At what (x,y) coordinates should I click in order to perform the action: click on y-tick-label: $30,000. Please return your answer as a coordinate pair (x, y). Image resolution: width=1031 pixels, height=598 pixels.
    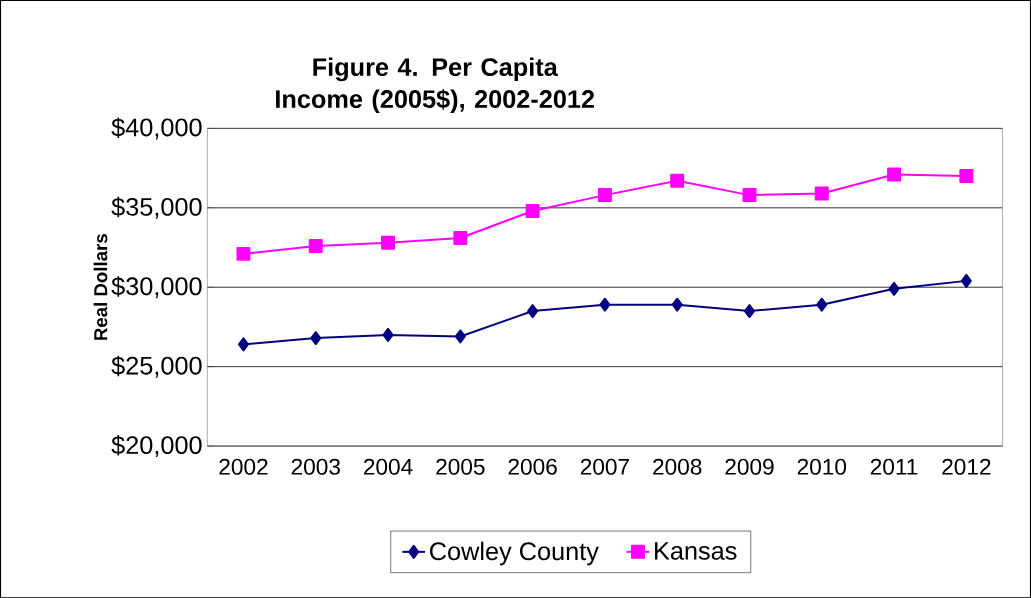
    Looking at the image, I should click on (156, 287).